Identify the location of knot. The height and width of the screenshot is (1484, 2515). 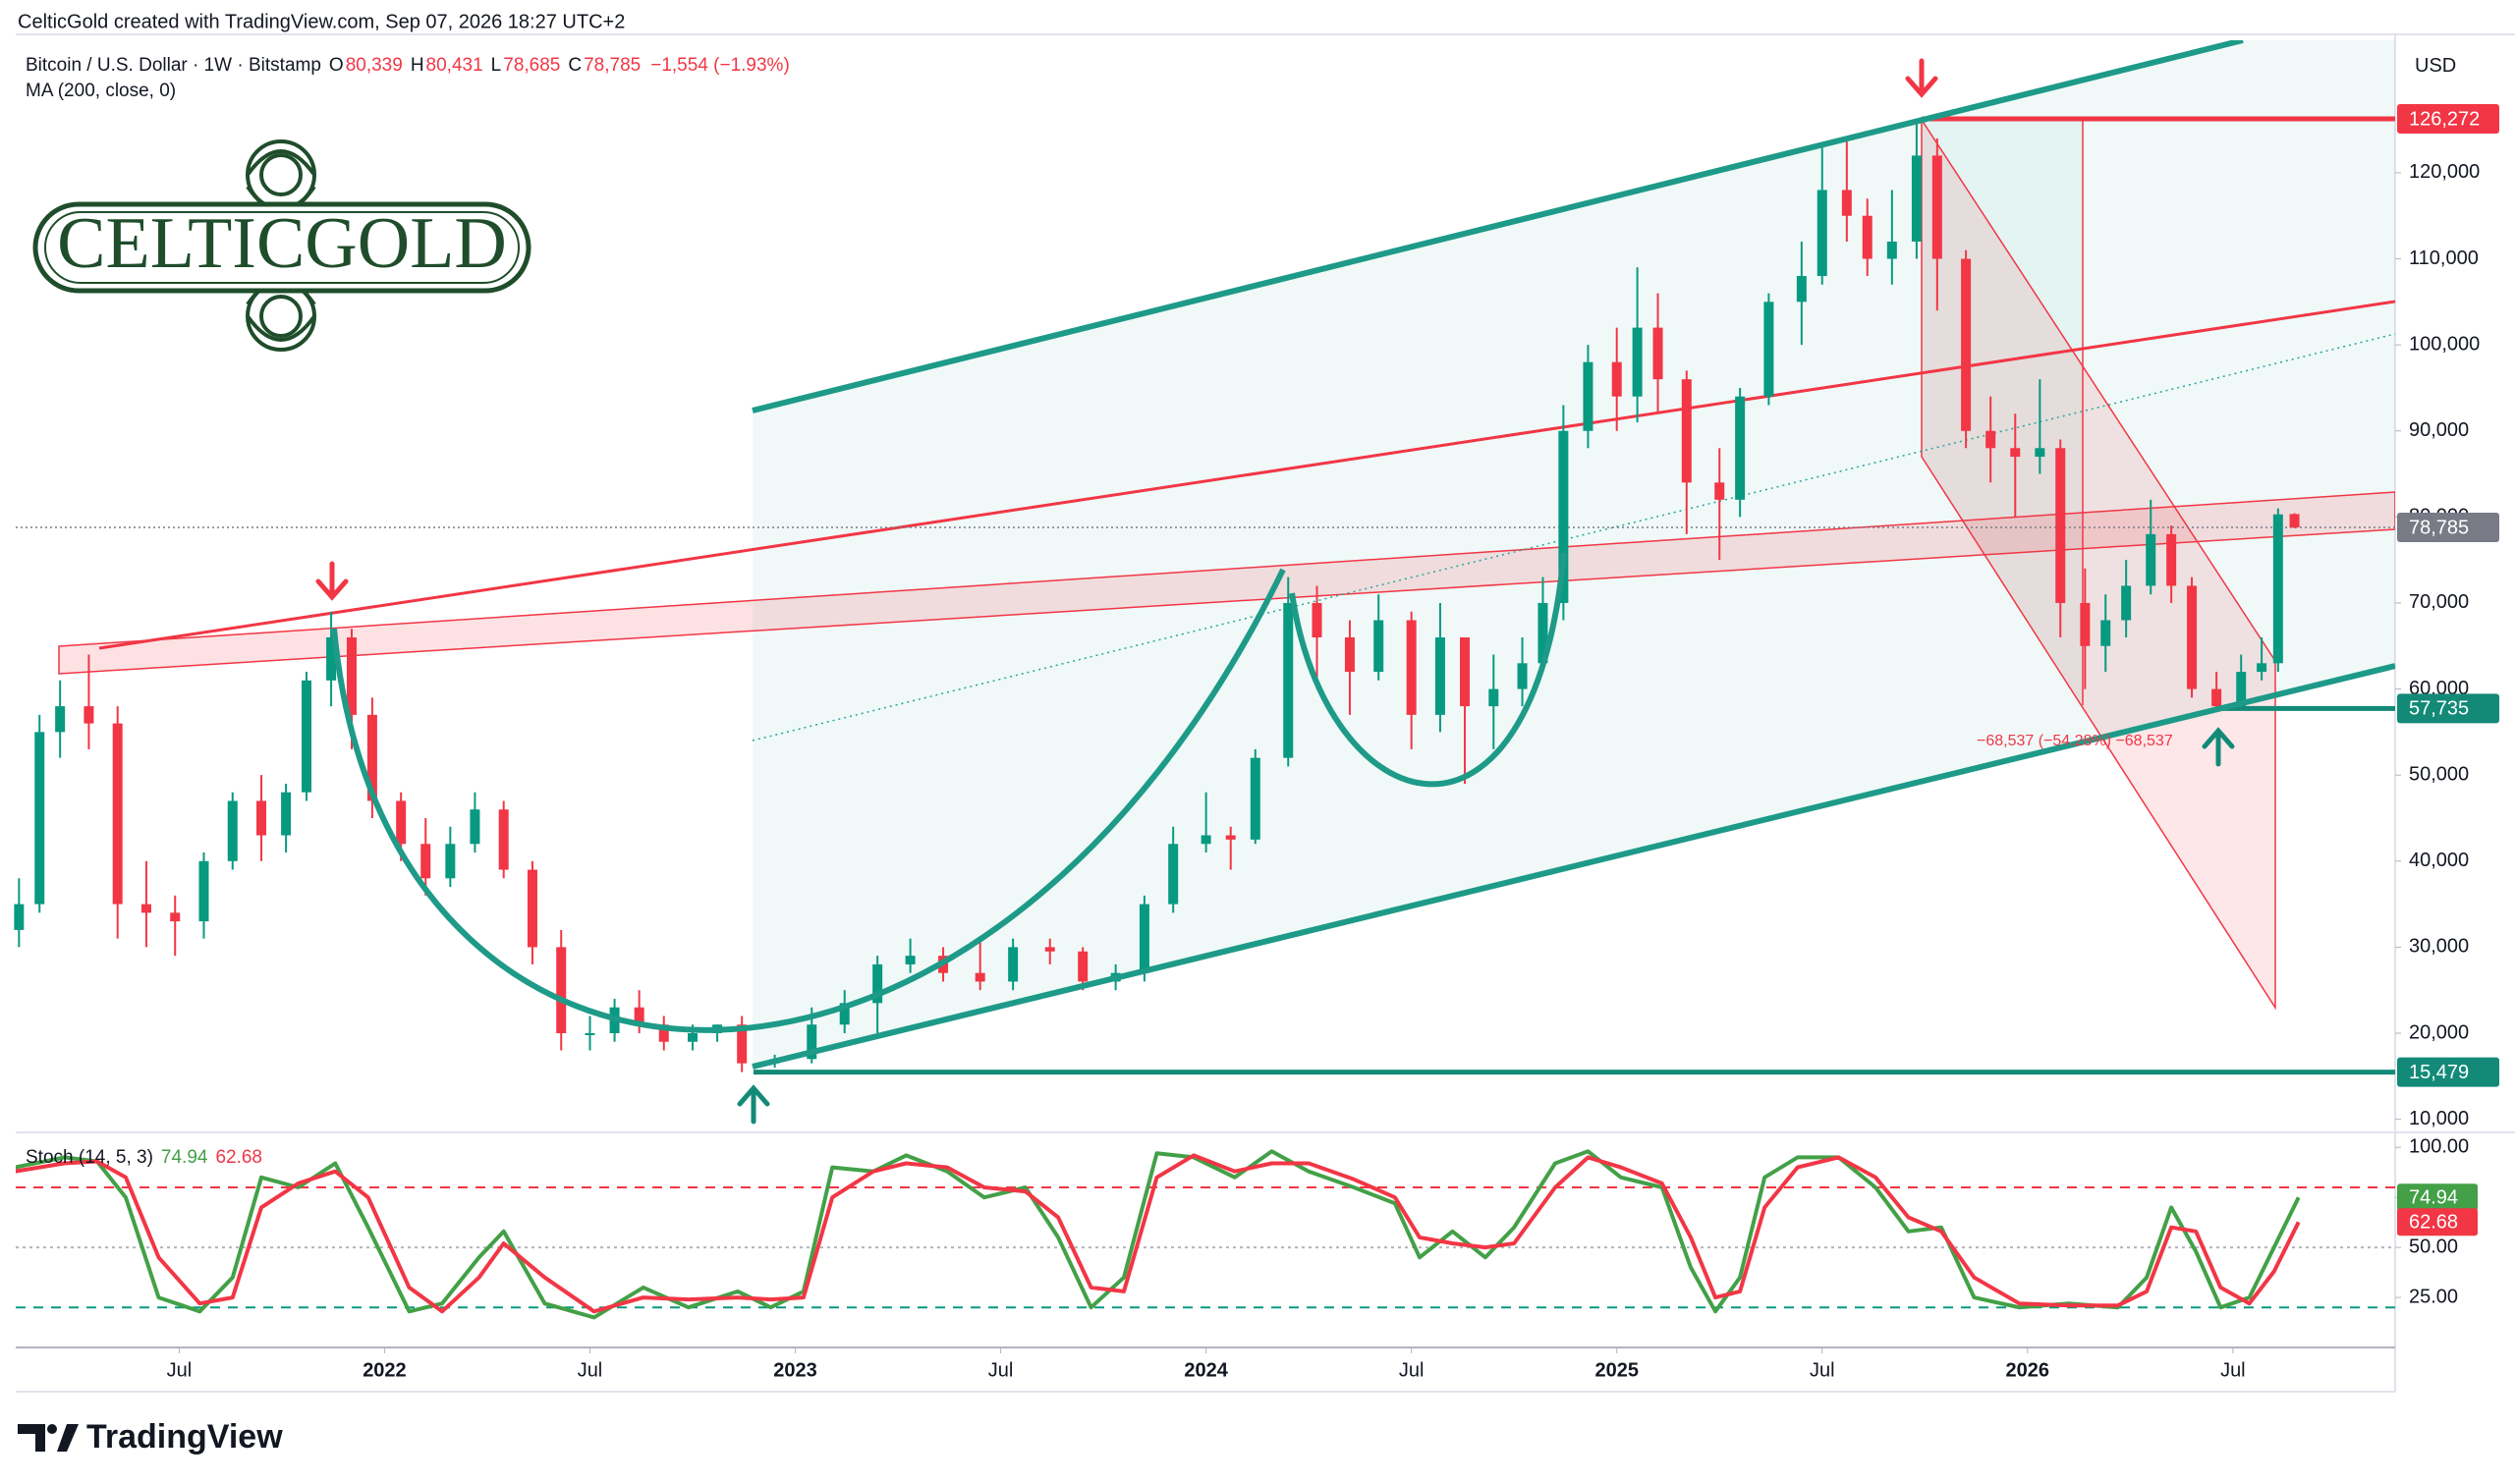
(281, 174).